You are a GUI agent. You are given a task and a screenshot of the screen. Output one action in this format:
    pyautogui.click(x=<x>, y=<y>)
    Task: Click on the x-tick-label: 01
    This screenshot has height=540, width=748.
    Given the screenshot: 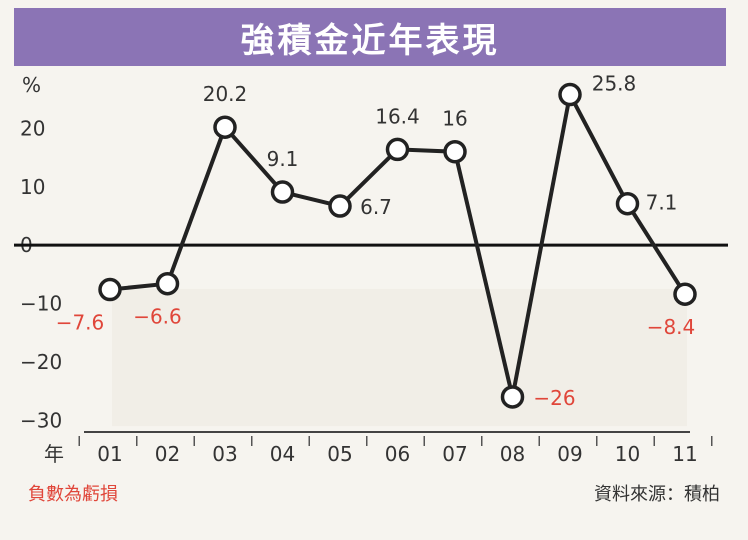 What is the action you would take?
    pyautogui.click(x=109, y=454)
    